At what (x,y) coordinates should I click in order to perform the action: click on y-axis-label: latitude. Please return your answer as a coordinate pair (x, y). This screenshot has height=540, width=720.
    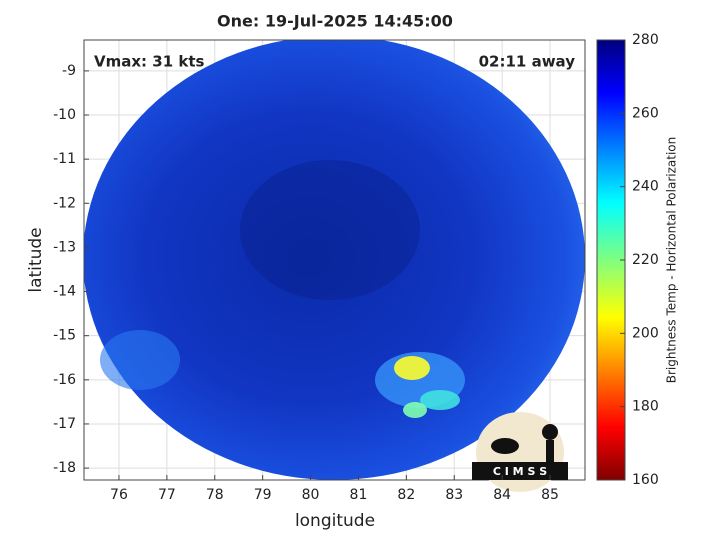
    Looking at the image, I should click on (36, 259).